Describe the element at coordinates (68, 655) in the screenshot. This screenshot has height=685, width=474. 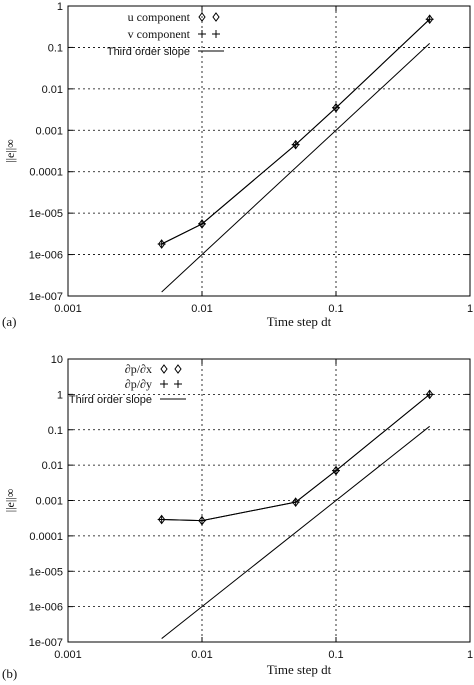
I see `panelb-x-tick-label: 0.001` at that location.